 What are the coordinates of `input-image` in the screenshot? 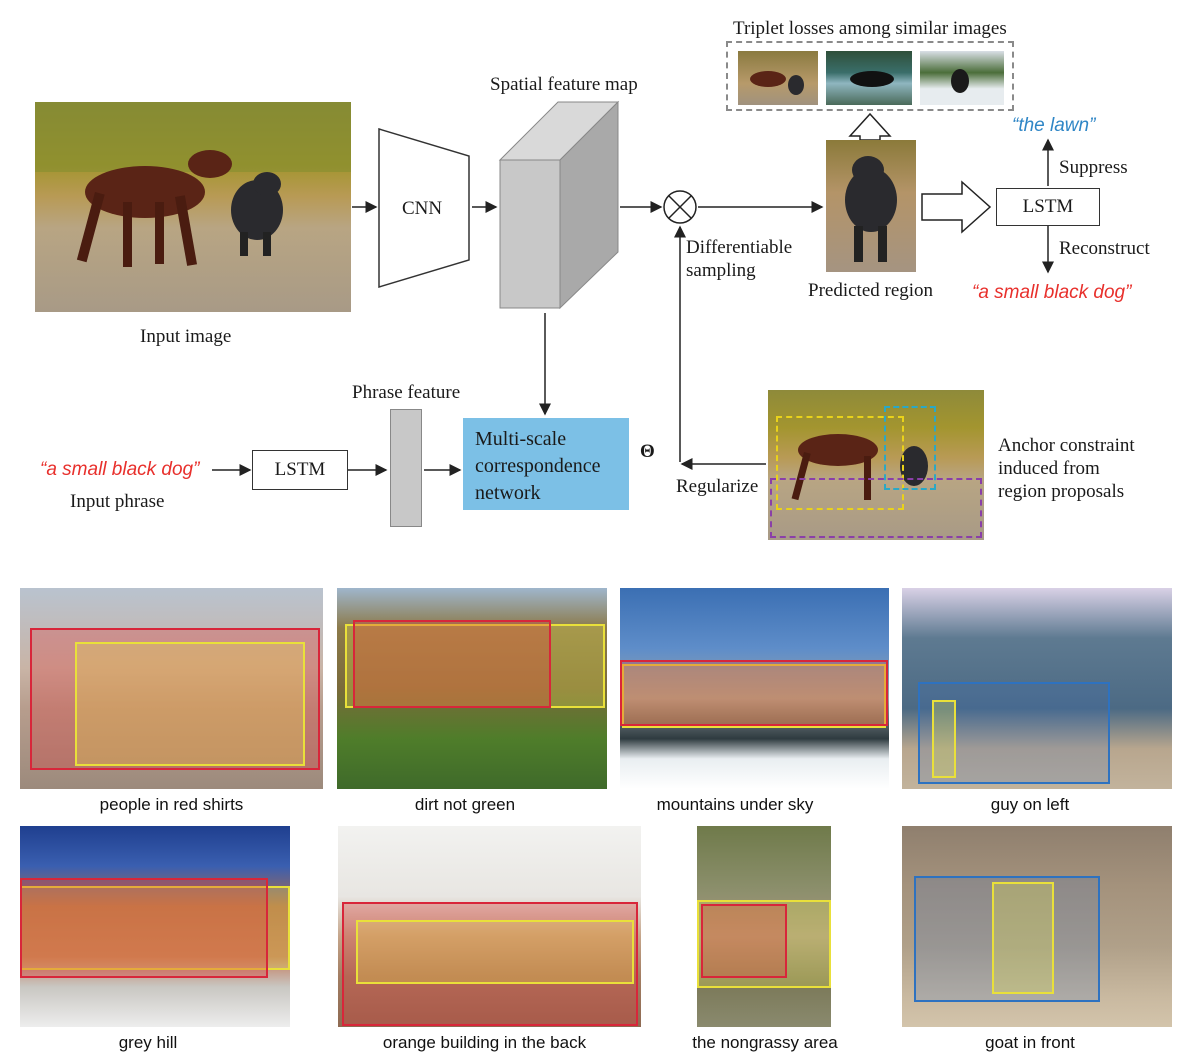 It's located at (193, 207).